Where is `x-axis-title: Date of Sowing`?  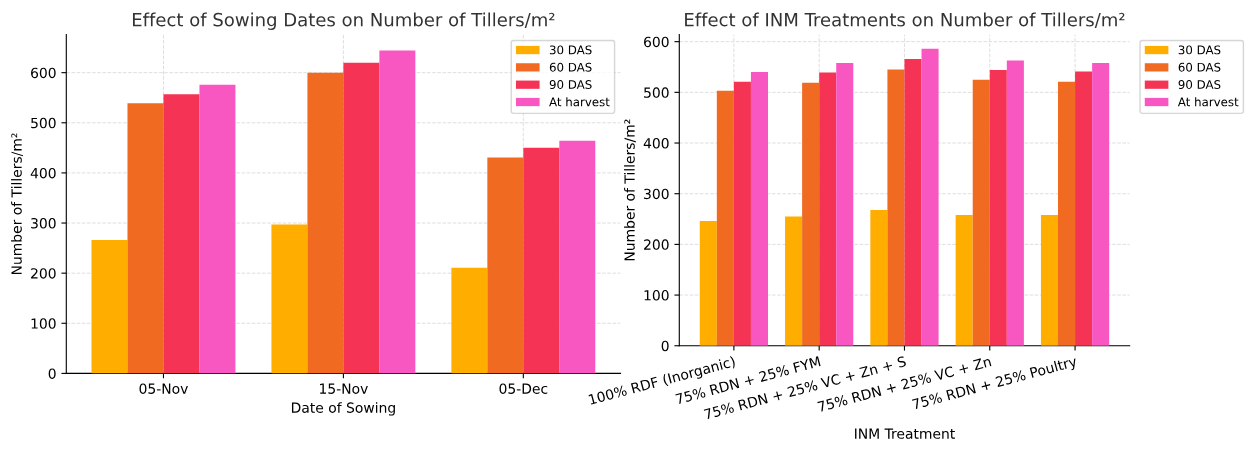 x-axis-title: Date of Sowing is located at coordinates (343, 409).